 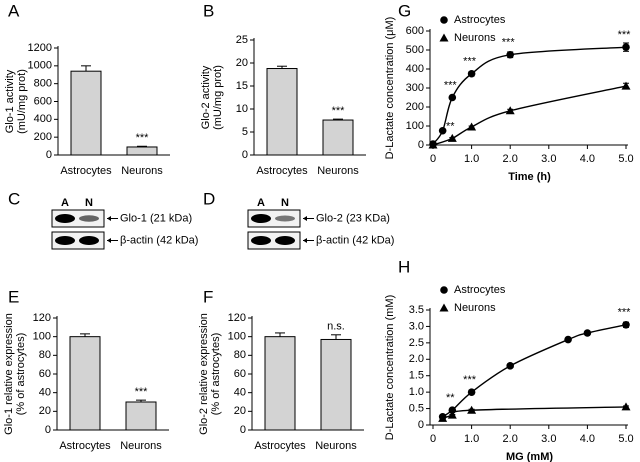 I want to click on y-tick-label: 3.5, so click(x=416, y=310).